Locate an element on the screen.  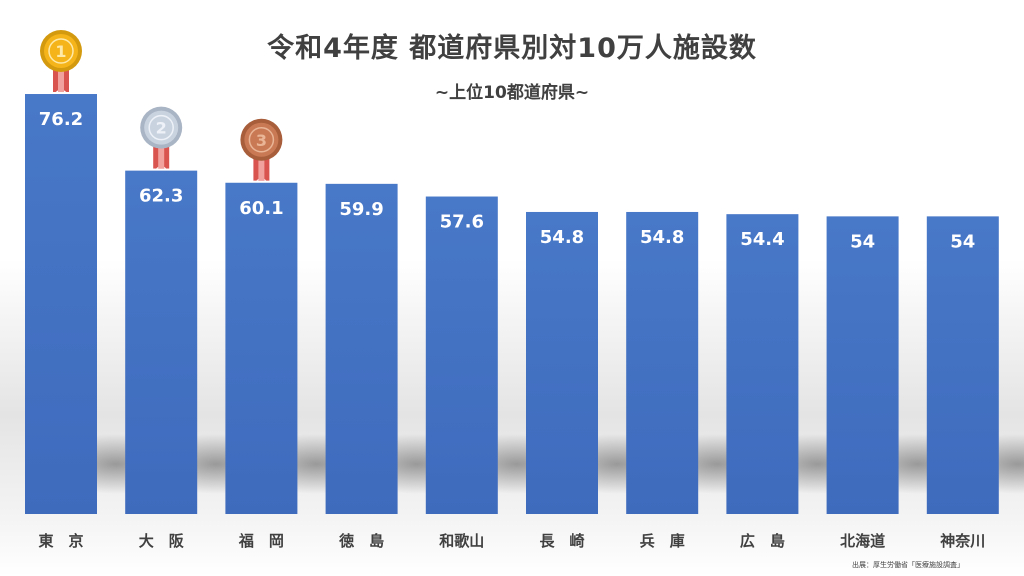
medal-number: 2 is located at coordinates (161, 128).